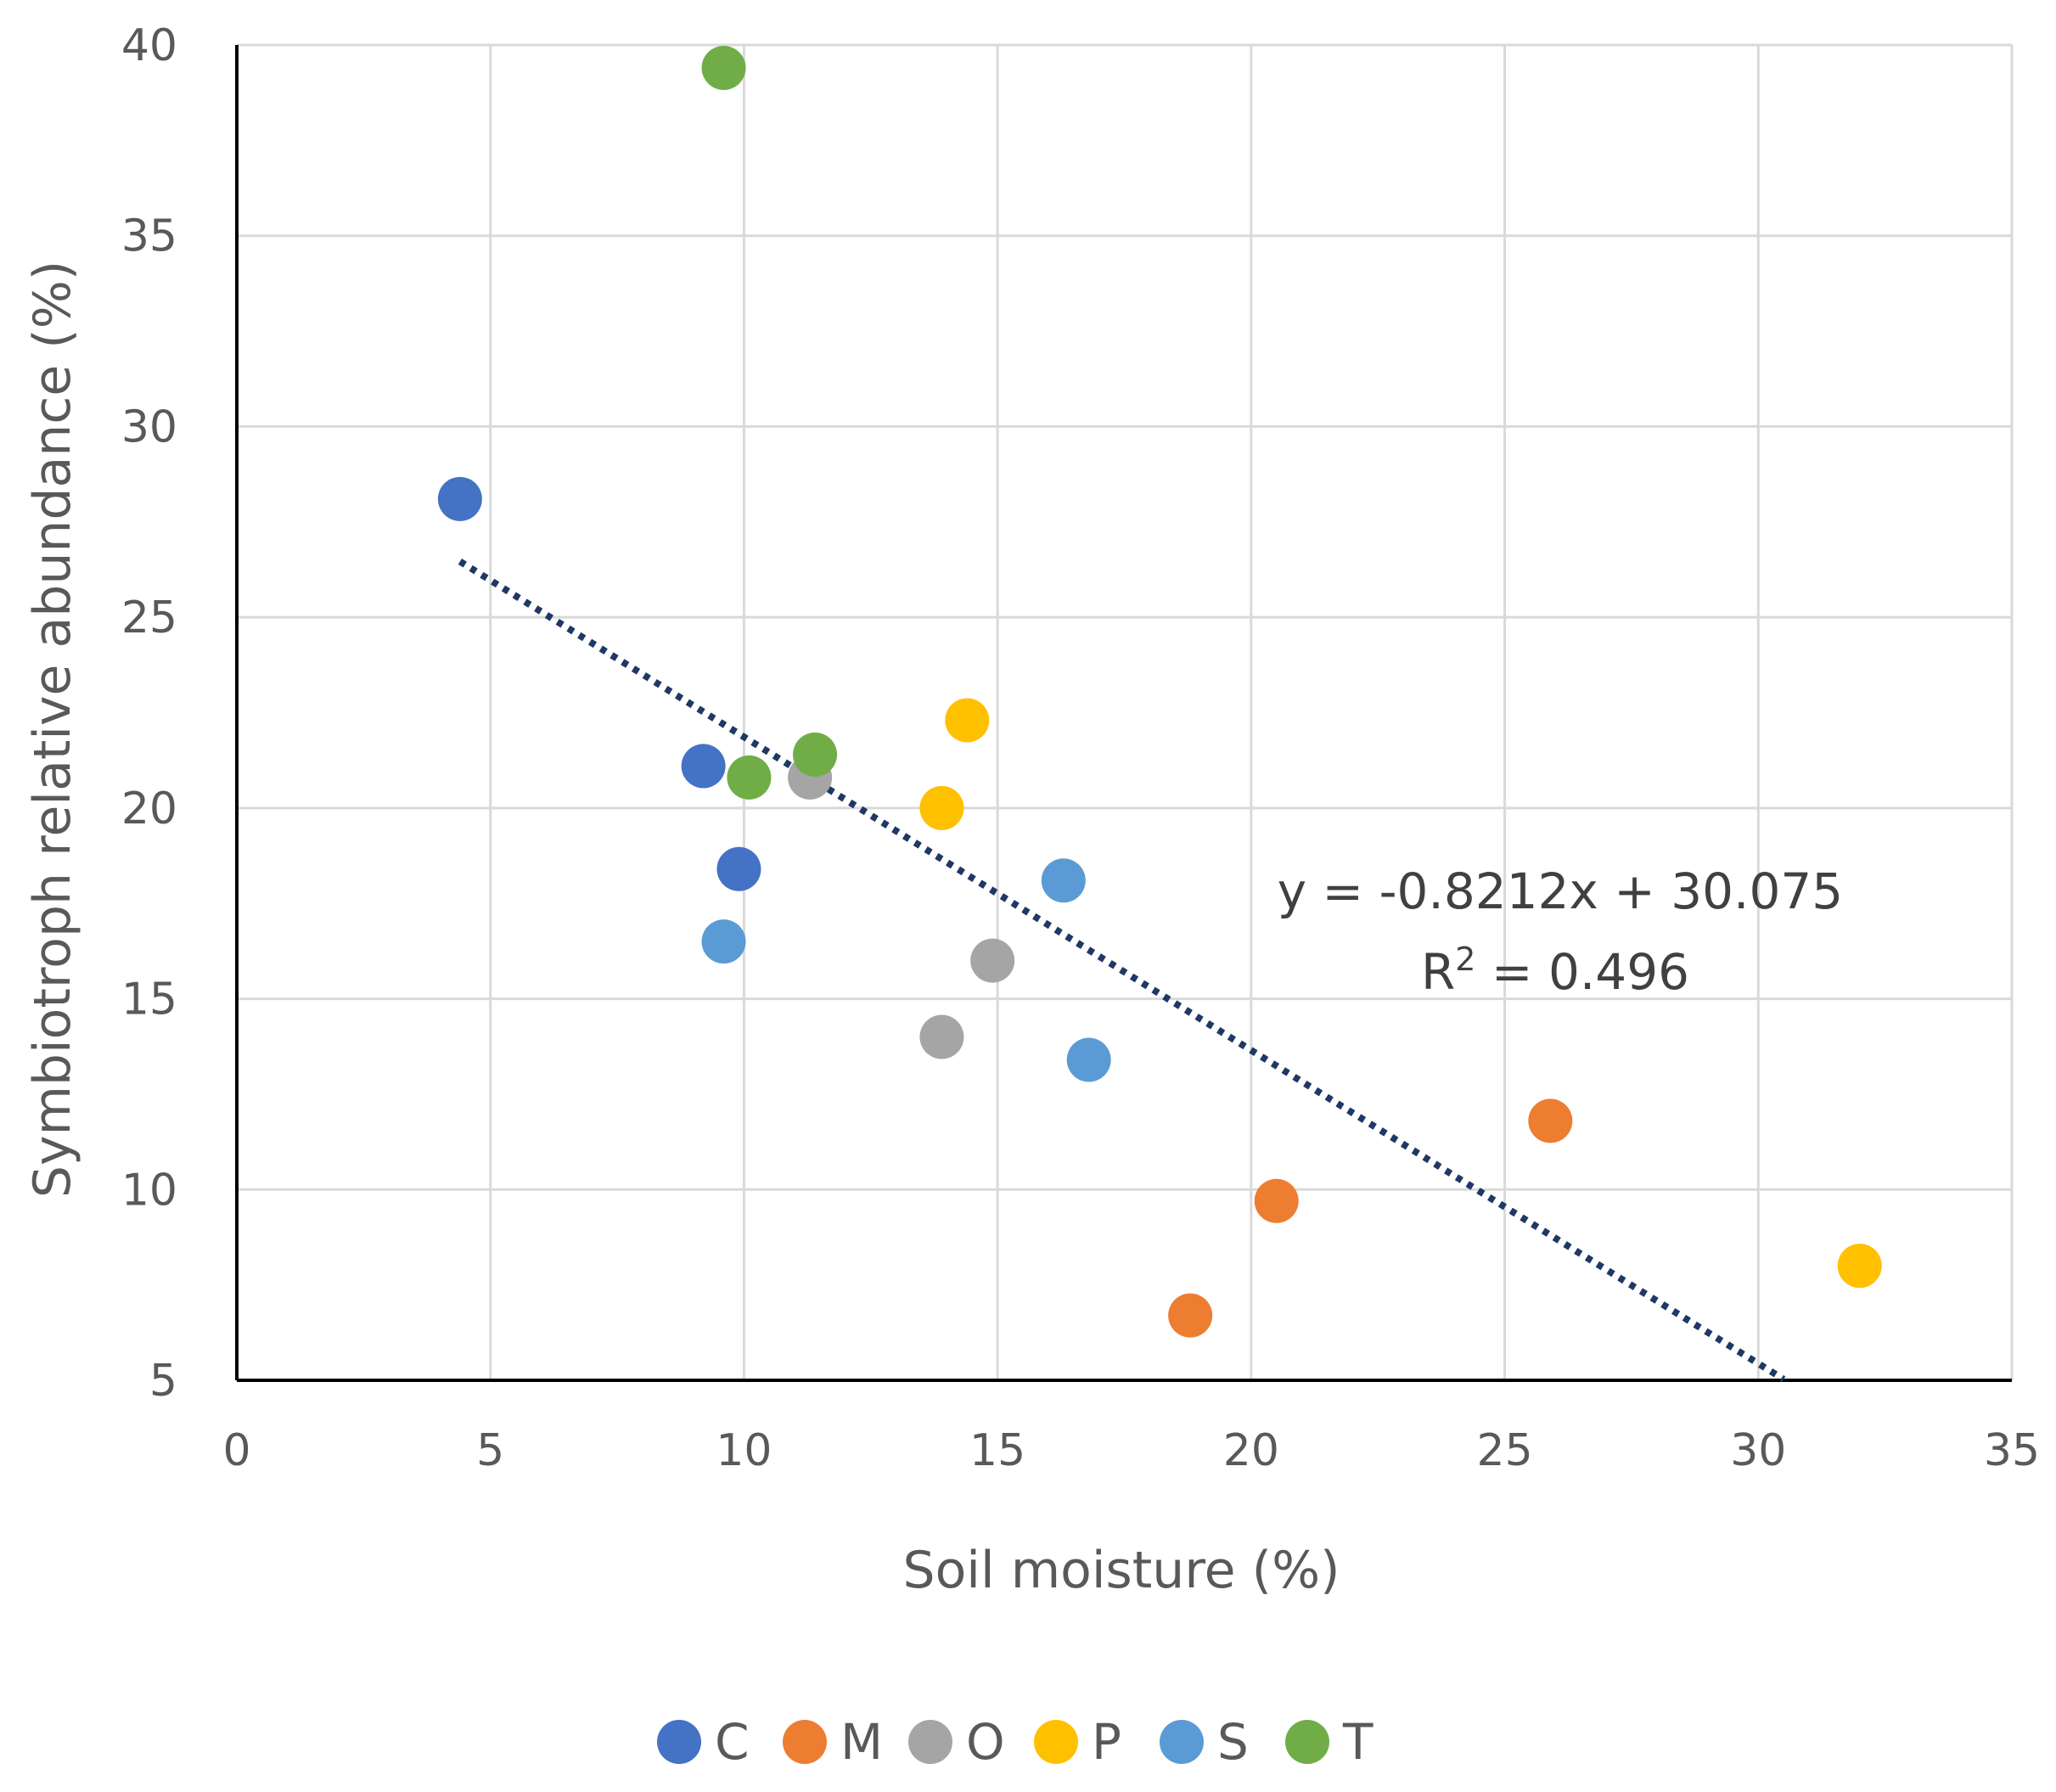 The width and height of the screenshot is (2056, 1792). What do you see at coordinates (163, 1381) in the screenshot?
I see `y-tick-label-5: 5` at bounding box center [163, 1381].